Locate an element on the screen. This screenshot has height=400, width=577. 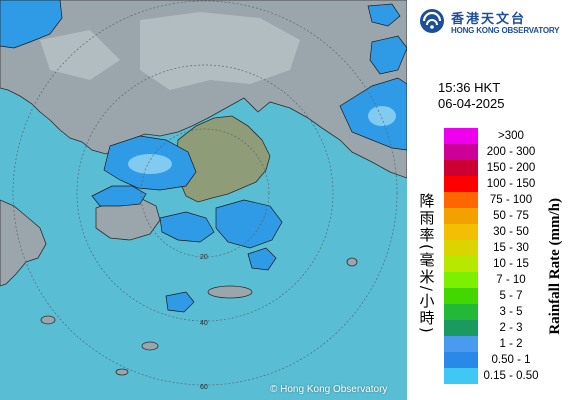
legend-title-english: Rainfall Rate (mm/h) is located at coordinates (555, 266).